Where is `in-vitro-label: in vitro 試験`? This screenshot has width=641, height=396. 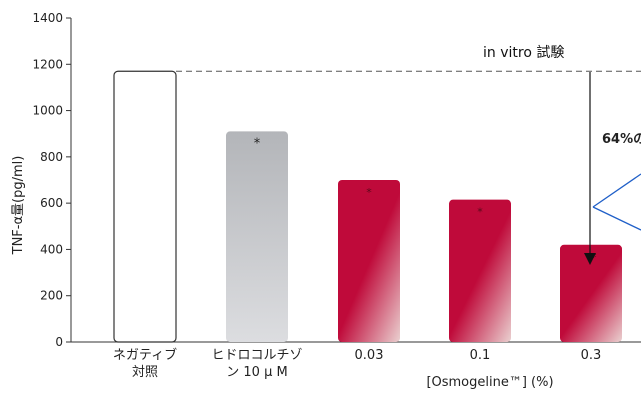
in-vitro-label: in vitro 試験 is located at coordinates (523, 53).